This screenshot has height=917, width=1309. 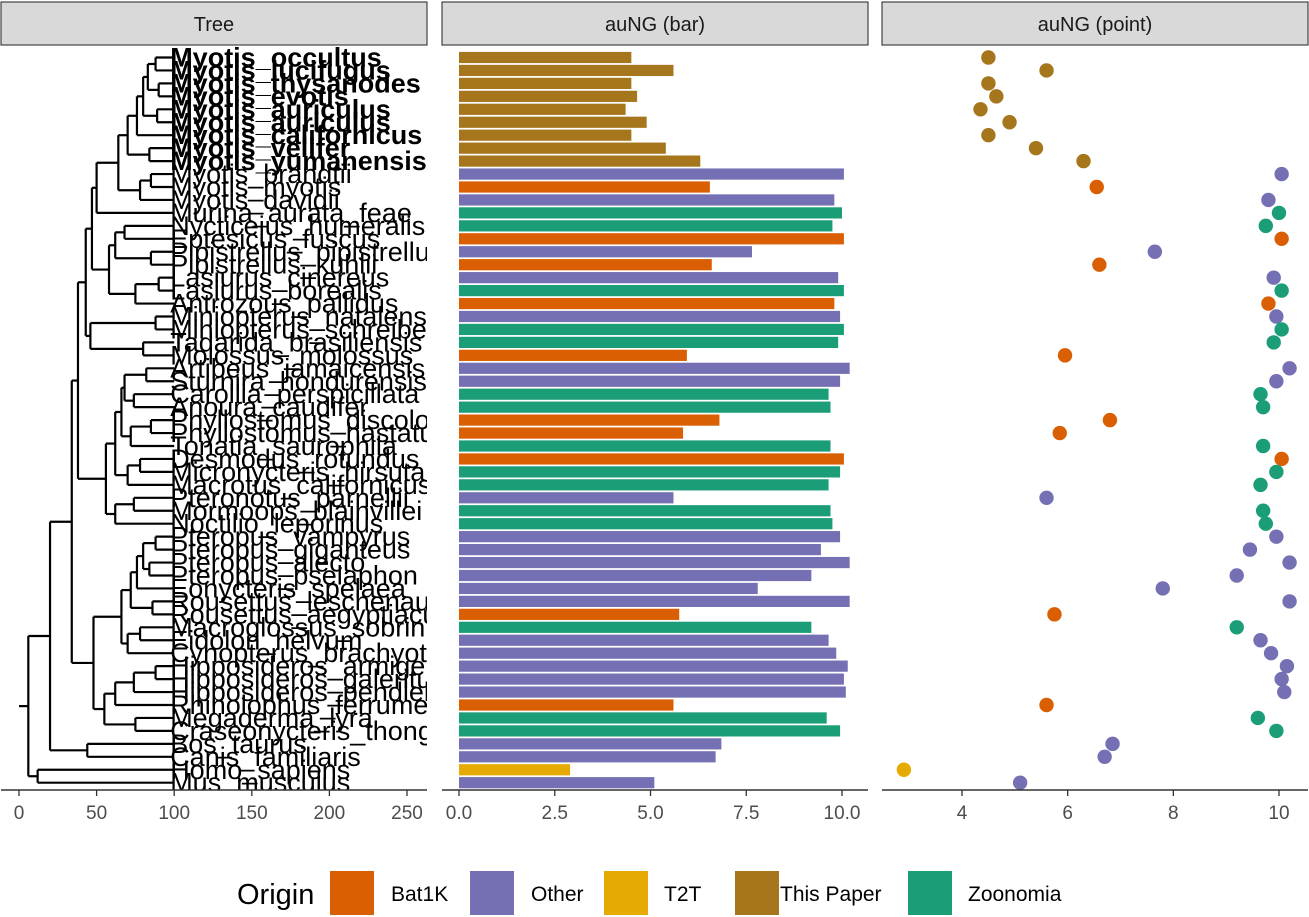 What do you see at coordinates (842, 813) in the screenshot?
I see `bar-tick-label: 10.0` at bounding box center [842, 813].